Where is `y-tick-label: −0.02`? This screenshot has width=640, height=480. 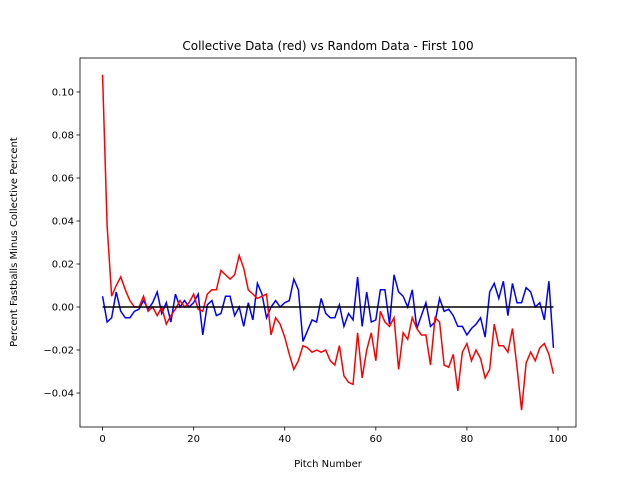
y-tick-label: −0.02 is located at coordinates (58, 351).